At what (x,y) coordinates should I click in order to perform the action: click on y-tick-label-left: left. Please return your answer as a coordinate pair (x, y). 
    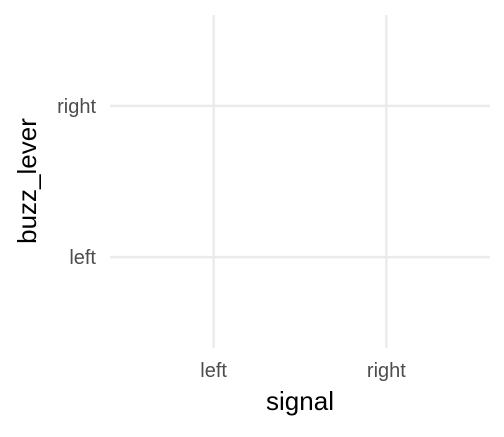
    Looking at the image, I should click on (82, 258).